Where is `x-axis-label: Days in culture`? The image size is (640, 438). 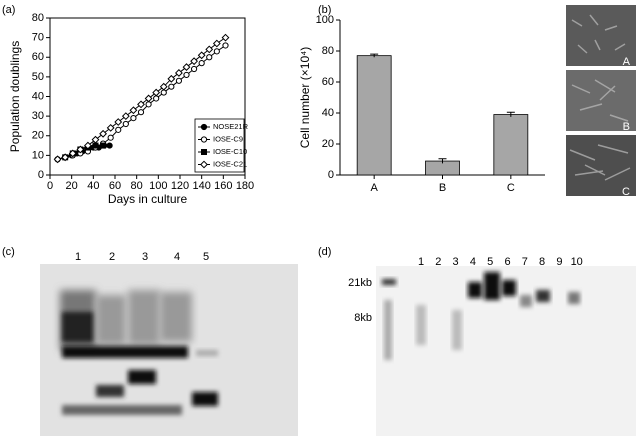 x-axis-label: Days in culture is located at coordinates (148, 199).